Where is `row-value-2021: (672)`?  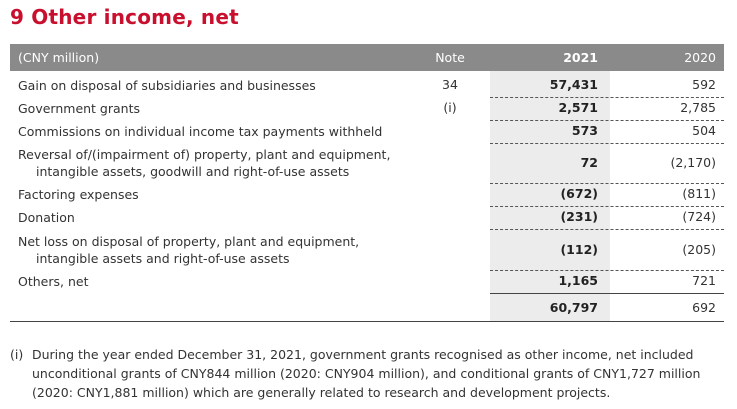
row-value-2021: (672) is located at coordinates (579, 193).